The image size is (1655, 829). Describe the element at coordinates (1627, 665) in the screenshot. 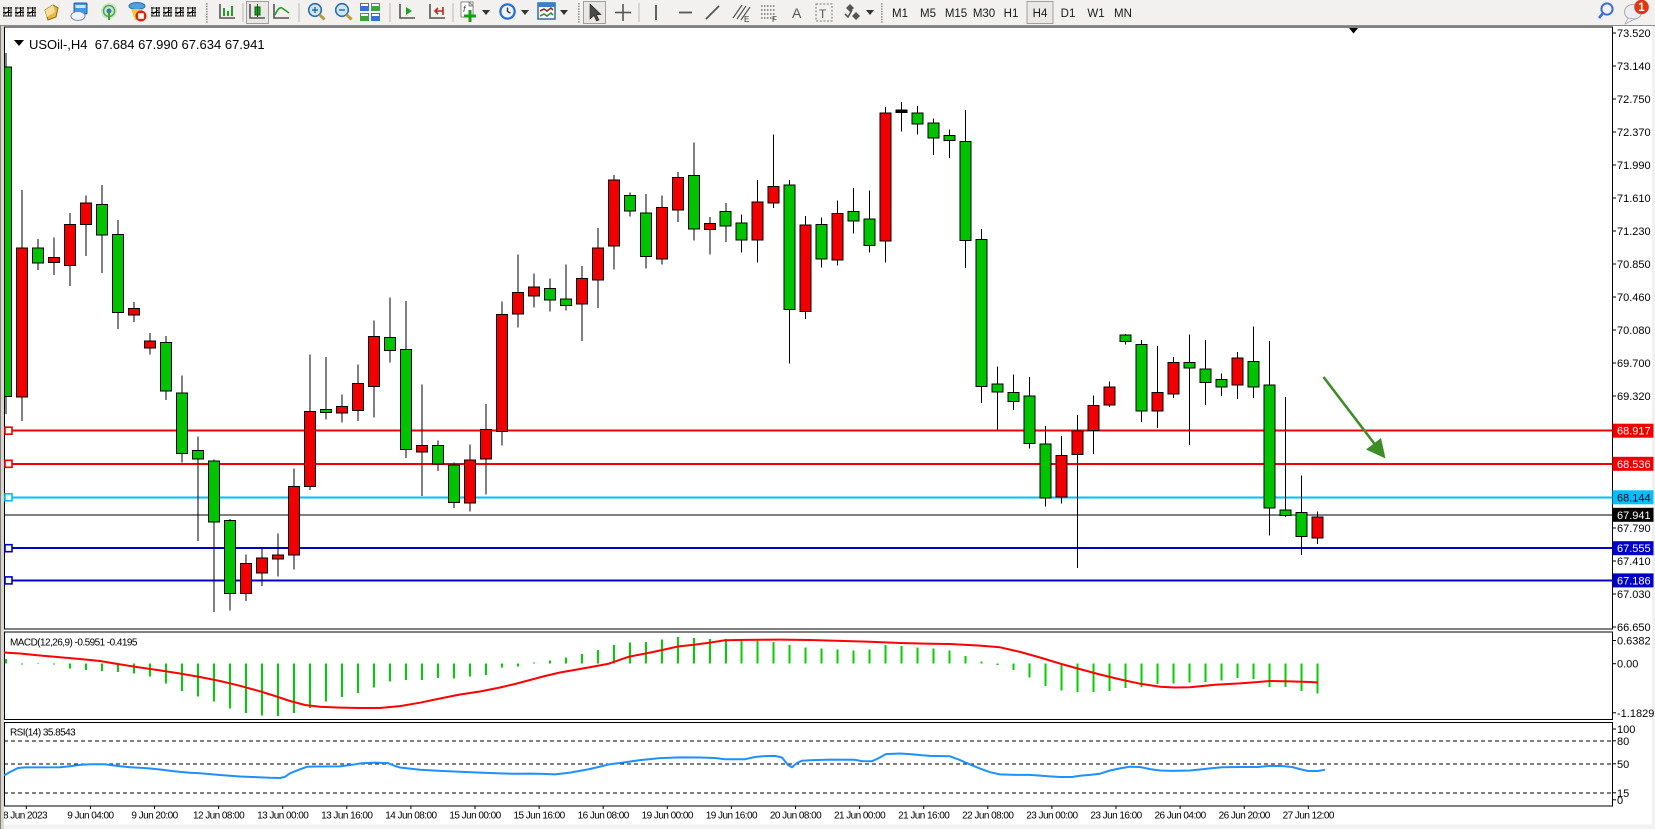

I see `svg-text: 0.00` at that location.